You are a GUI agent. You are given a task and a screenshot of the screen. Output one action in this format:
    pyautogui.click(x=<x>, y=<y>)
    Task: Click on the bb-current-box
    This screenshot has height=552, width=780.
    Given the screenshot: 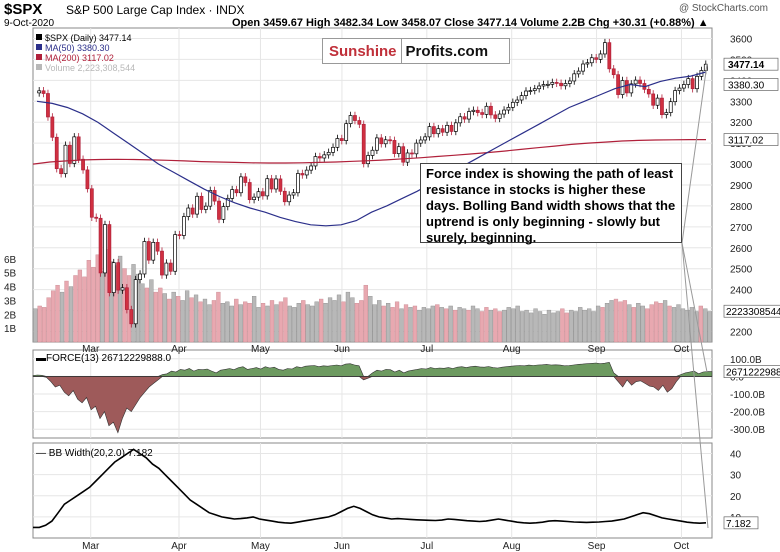 What is the action you would take?
    pyautogui.click(x=741, y=523)
    